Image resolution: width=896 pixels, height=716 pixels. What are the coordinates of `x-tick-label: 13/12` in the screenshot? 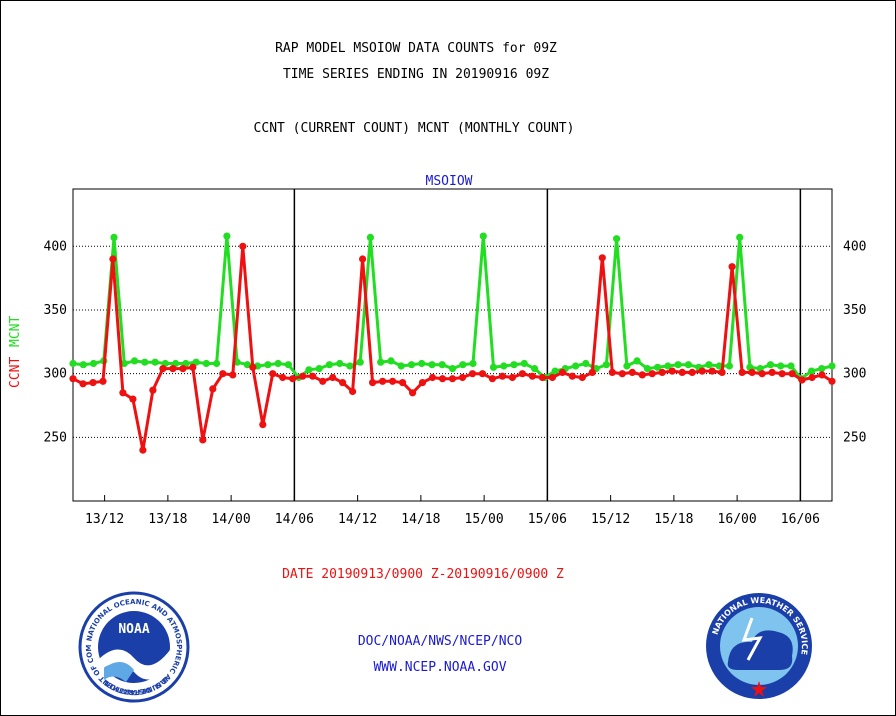 It's located at (104, 519).